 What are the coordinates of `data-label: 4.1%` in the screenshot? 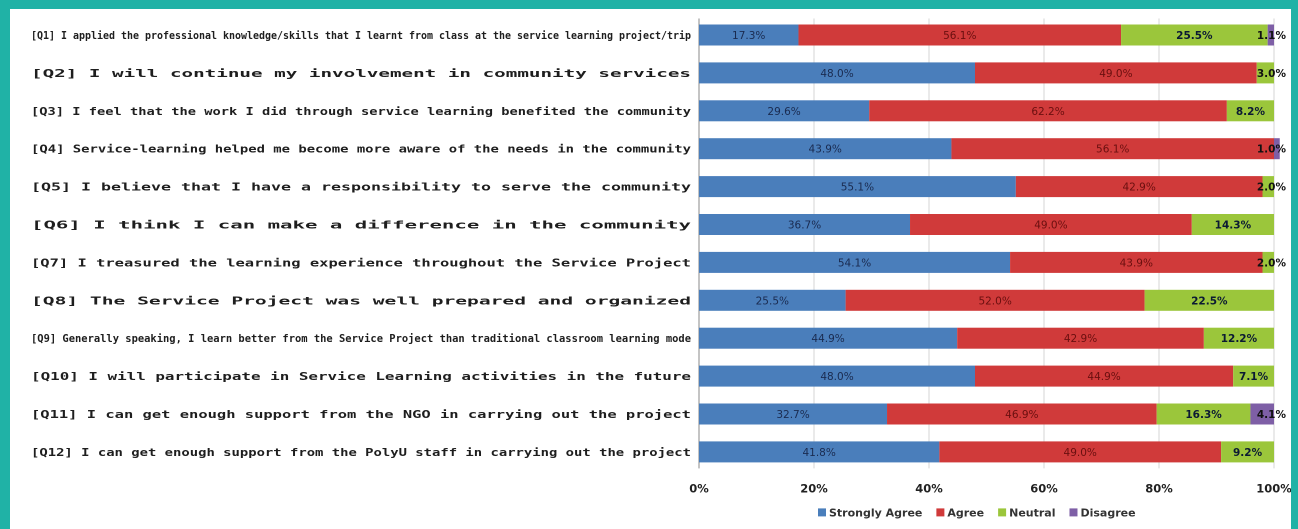 It's located at (1272, 415).